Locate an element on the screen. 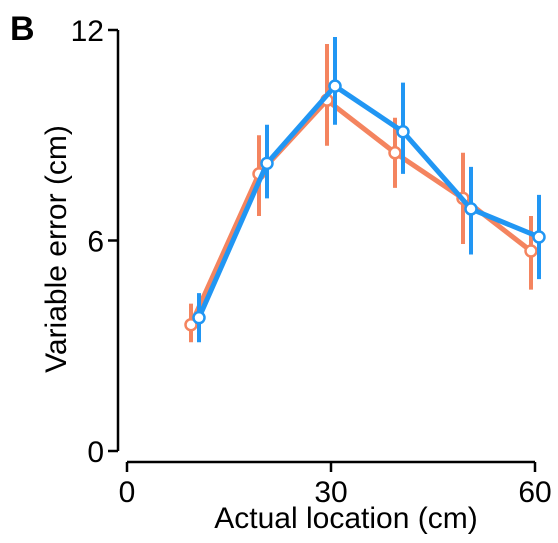  x-tick-label: 60 is located at coordinates (534, 492).